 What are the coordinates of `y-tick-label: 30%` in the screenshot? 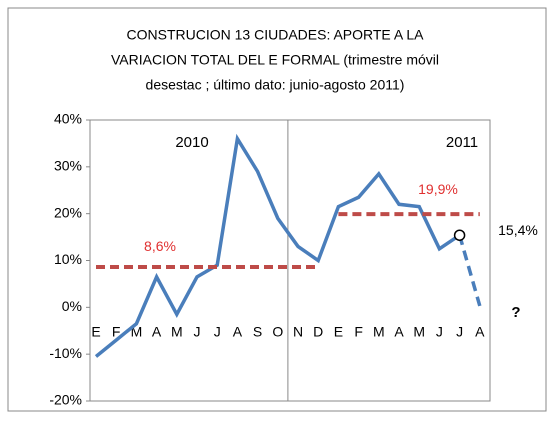 It's located at (68, 166).